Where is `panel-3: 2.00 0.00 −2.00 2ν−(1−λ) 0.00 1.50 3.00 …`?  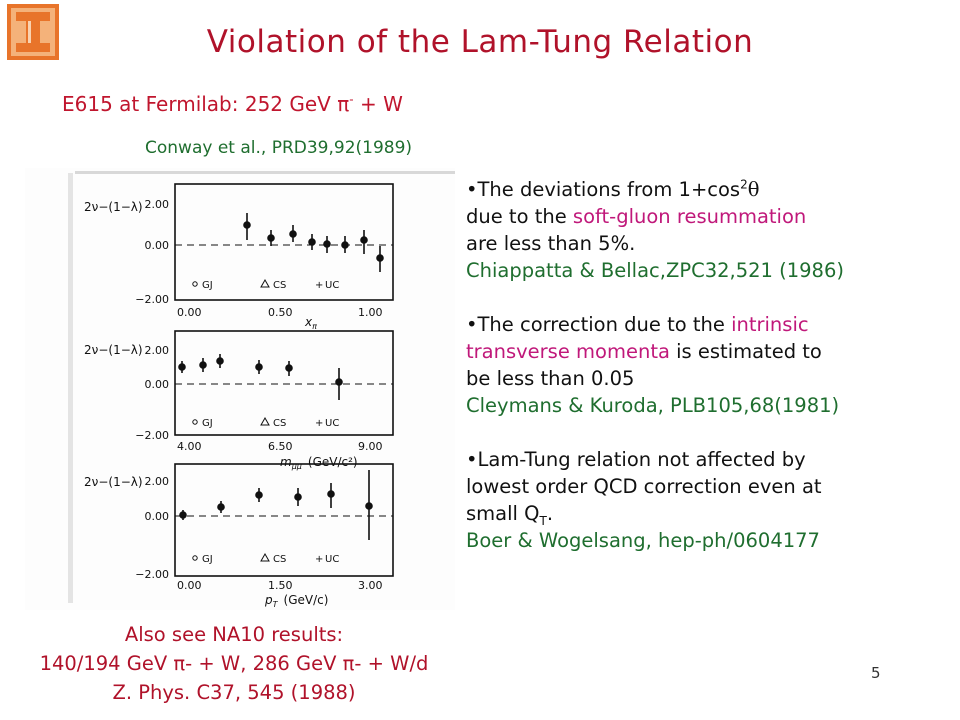
panel-3: 2.00 0.00 −2.00 2ν−(1−λ) 0.00 1.50 3.00 … is located at coordinates (239, 536).